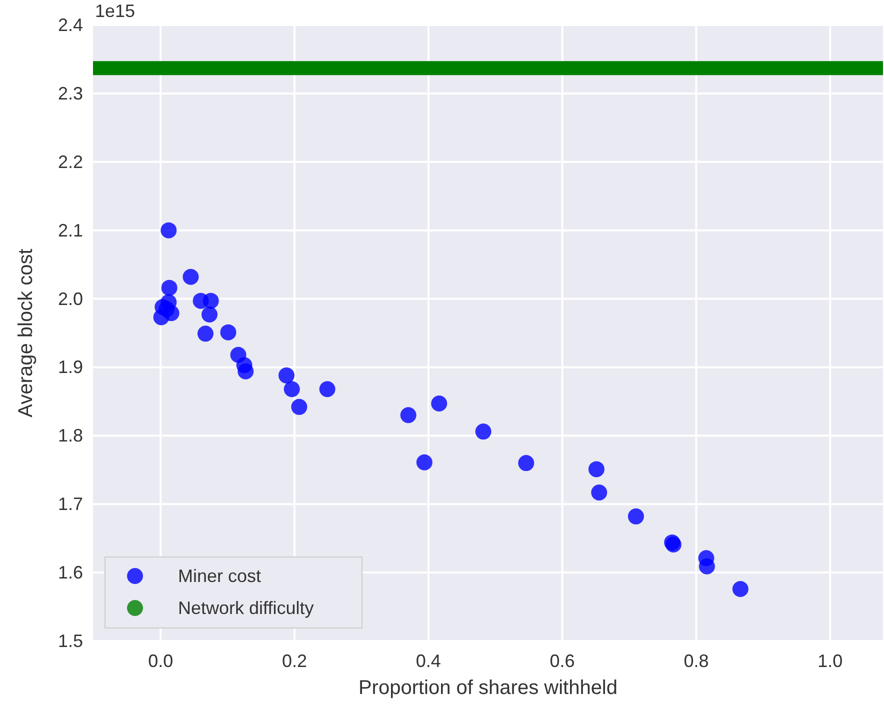 The width and height of the screenshot is (884, 708). What do you see at coordinates (70, 162) in the screenshot?
I see `y-tick-label: 2.2` at bounding box center [70, 162].